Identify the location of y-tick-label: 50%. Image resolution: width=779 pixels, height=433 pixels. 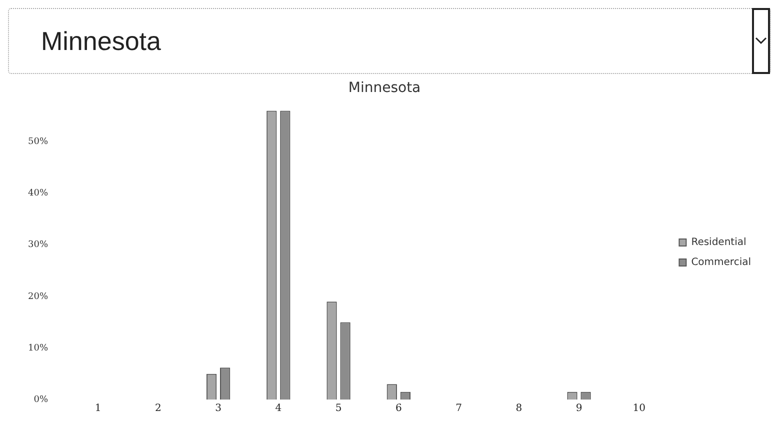
(38, 142).